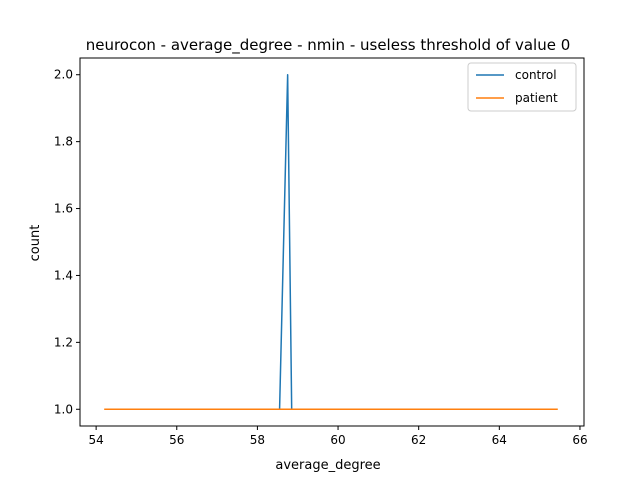 Image resolution: width=640 pixels, height=480 pixels. What do you see at coordinates (579, 440) in the screenshot?
I see `x-tick-label: 66` at bounding box center [579, 440].